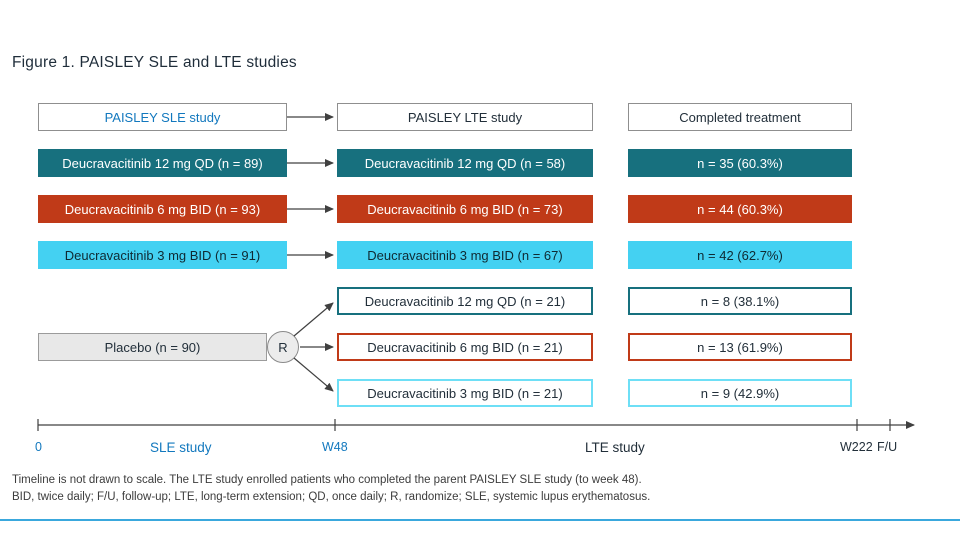 This screenshot has height=540, width=960. I want to click on completed-placebo-3mg-bid: n = 9 (42.9%), so click(740, 393).